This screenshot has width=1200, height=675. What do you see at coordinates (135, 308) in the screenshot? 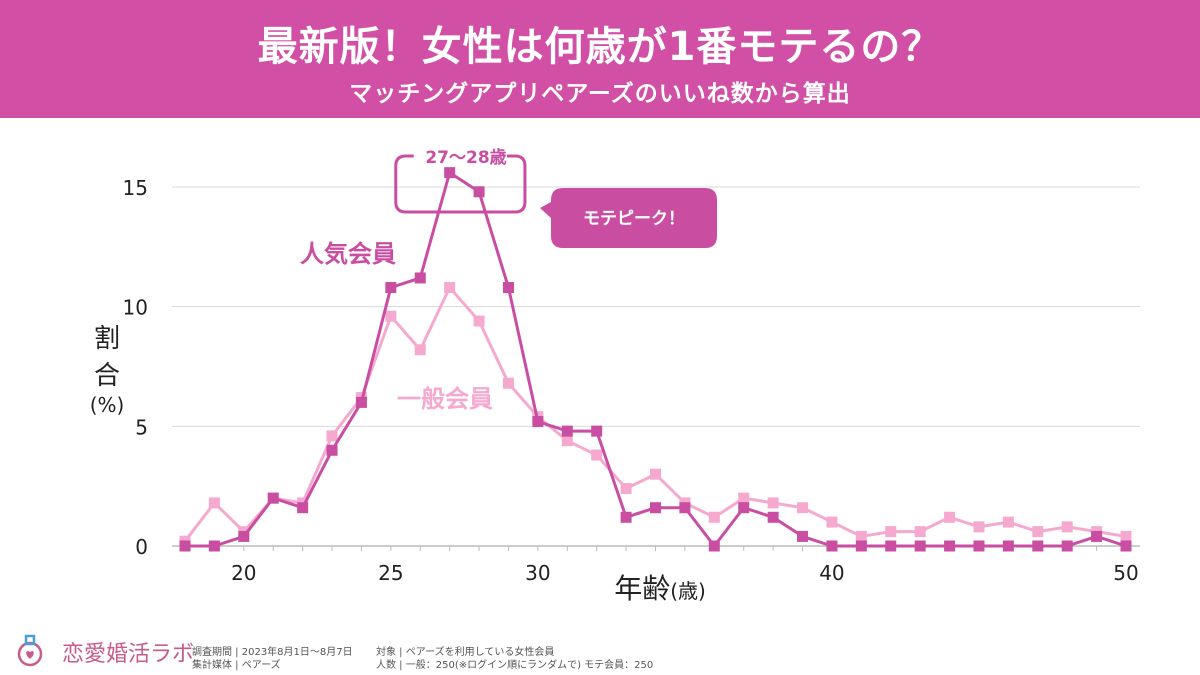
I see `y-tick-label: 10` at bounding box center [135, 308].